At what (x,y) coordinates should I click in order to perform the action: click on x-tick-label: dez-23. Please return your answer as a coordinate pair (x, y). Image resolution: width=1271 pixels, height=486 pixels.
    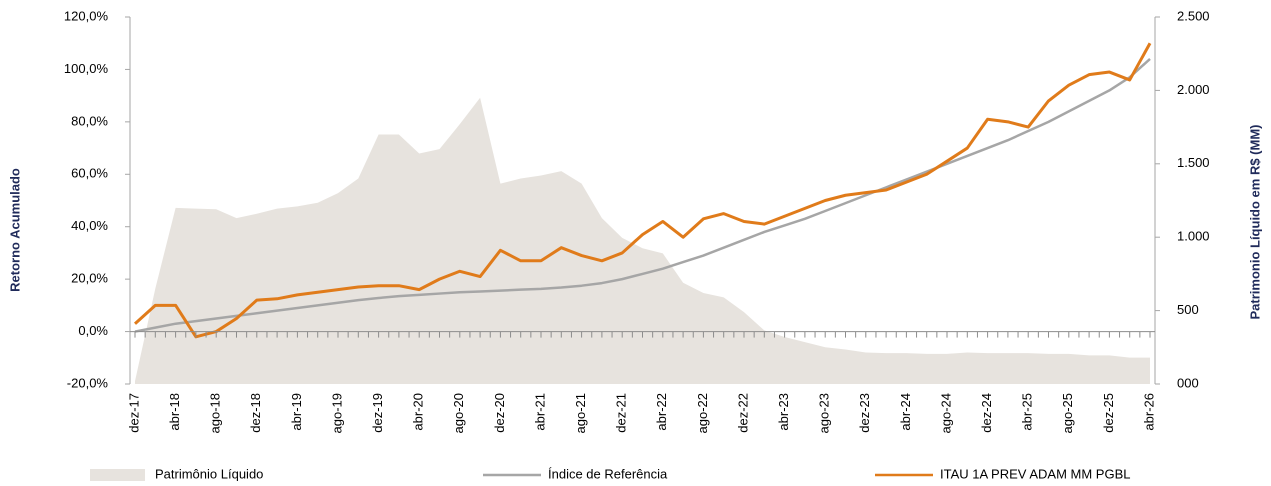
    Looking at the image, I should click on (864, 413).